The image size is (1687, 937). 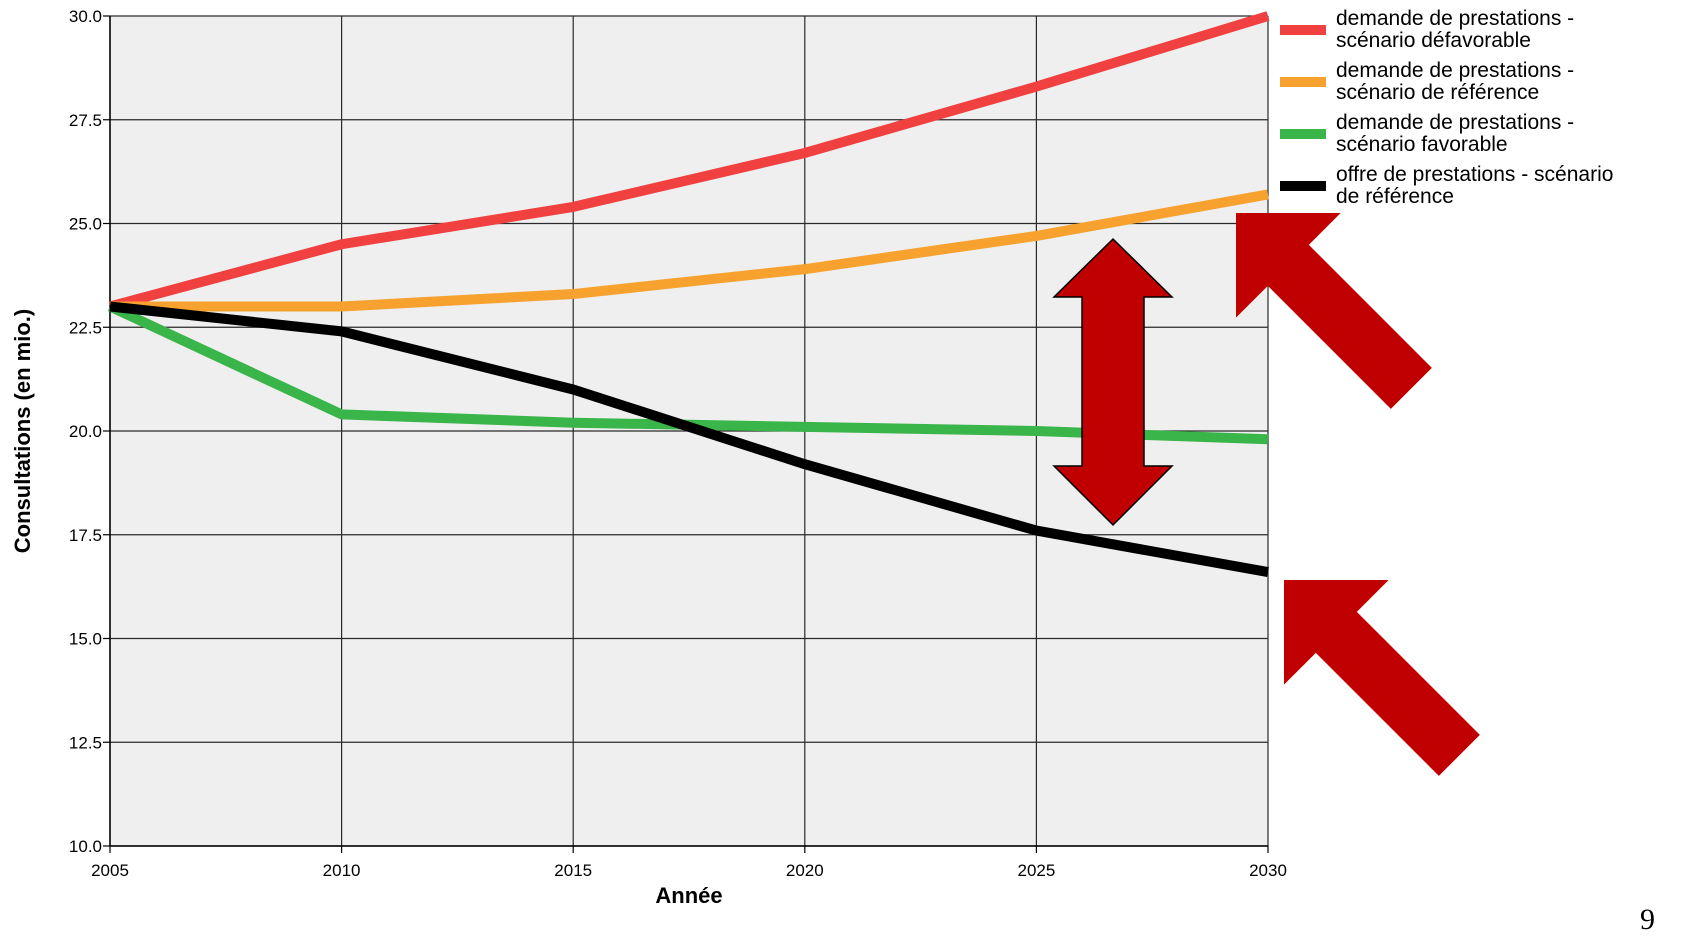 What do you see at coordinates (1647, 919) in the screenshot?
I see `page-number: 9` at bounding box center [1647, 919].